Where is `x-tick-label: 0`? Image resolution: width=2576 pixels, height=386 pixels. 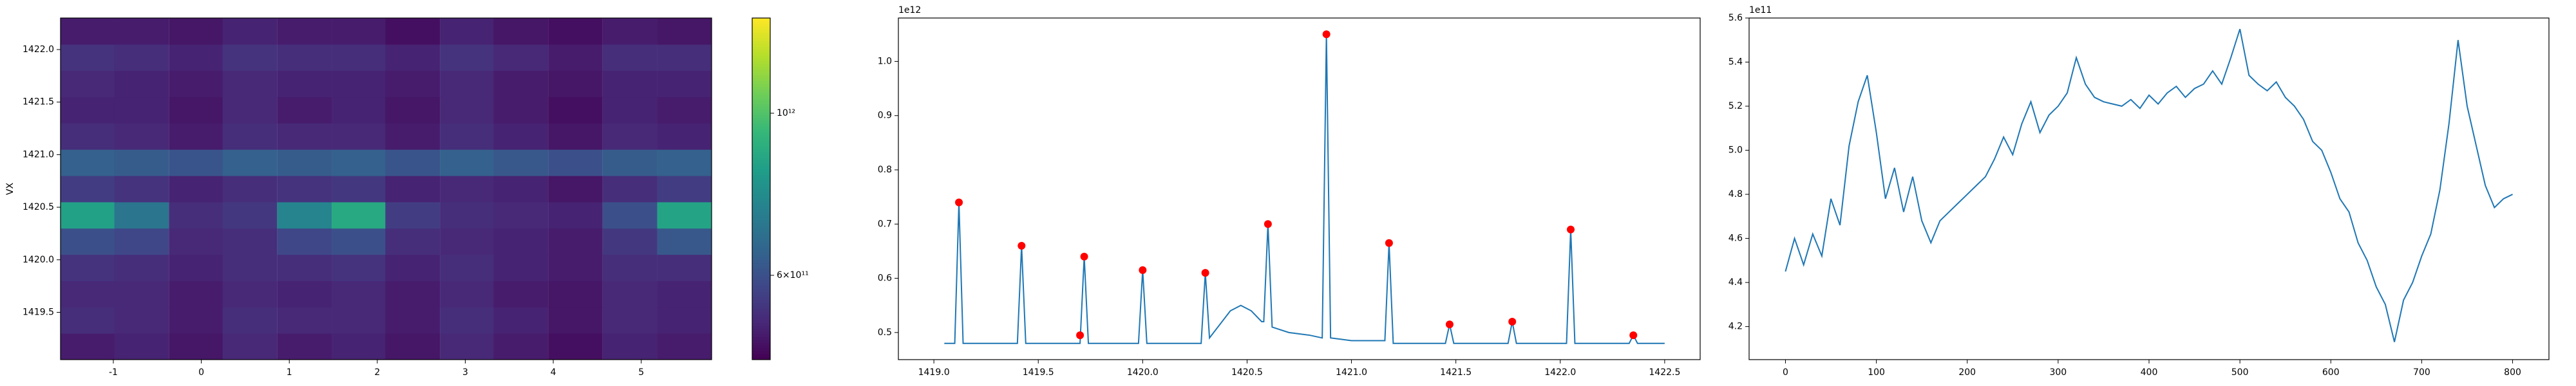
x-tick-label: 0 is located at coordinates (201, 372).